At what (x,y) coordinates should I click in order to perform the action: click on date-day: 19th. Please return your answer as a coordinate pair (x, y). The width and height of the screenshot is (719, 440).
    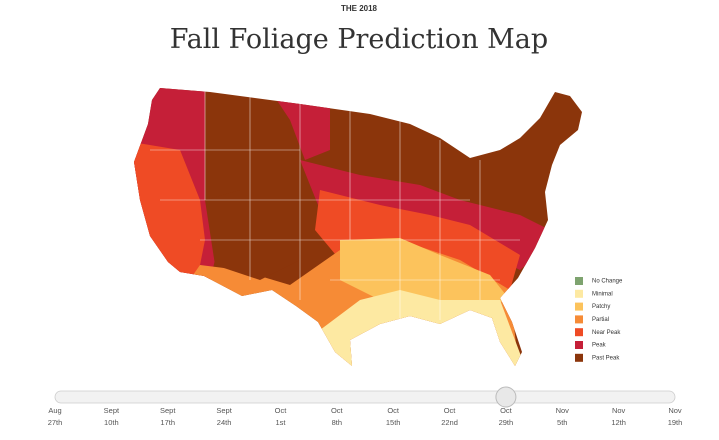
    Looking at the image, I should click on (675, 422).